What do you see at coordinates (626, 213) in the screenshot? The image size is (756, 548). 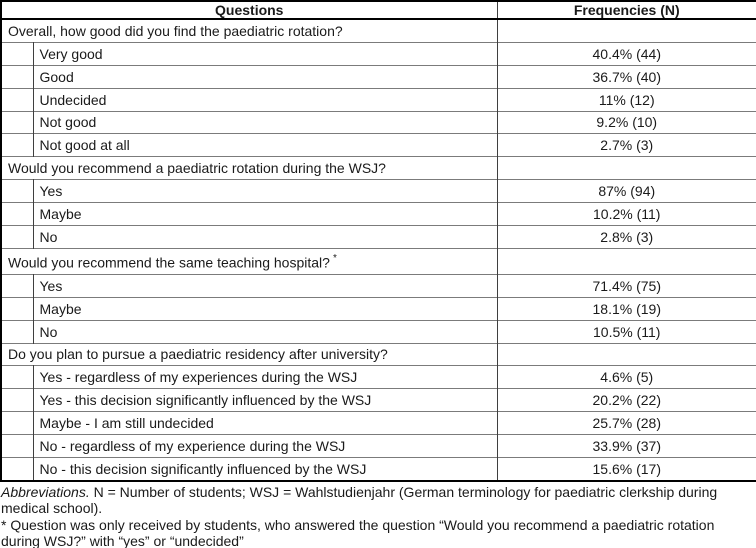 I see `frequency-cell: 10.2% (11)` at bounding box center [626, 213].